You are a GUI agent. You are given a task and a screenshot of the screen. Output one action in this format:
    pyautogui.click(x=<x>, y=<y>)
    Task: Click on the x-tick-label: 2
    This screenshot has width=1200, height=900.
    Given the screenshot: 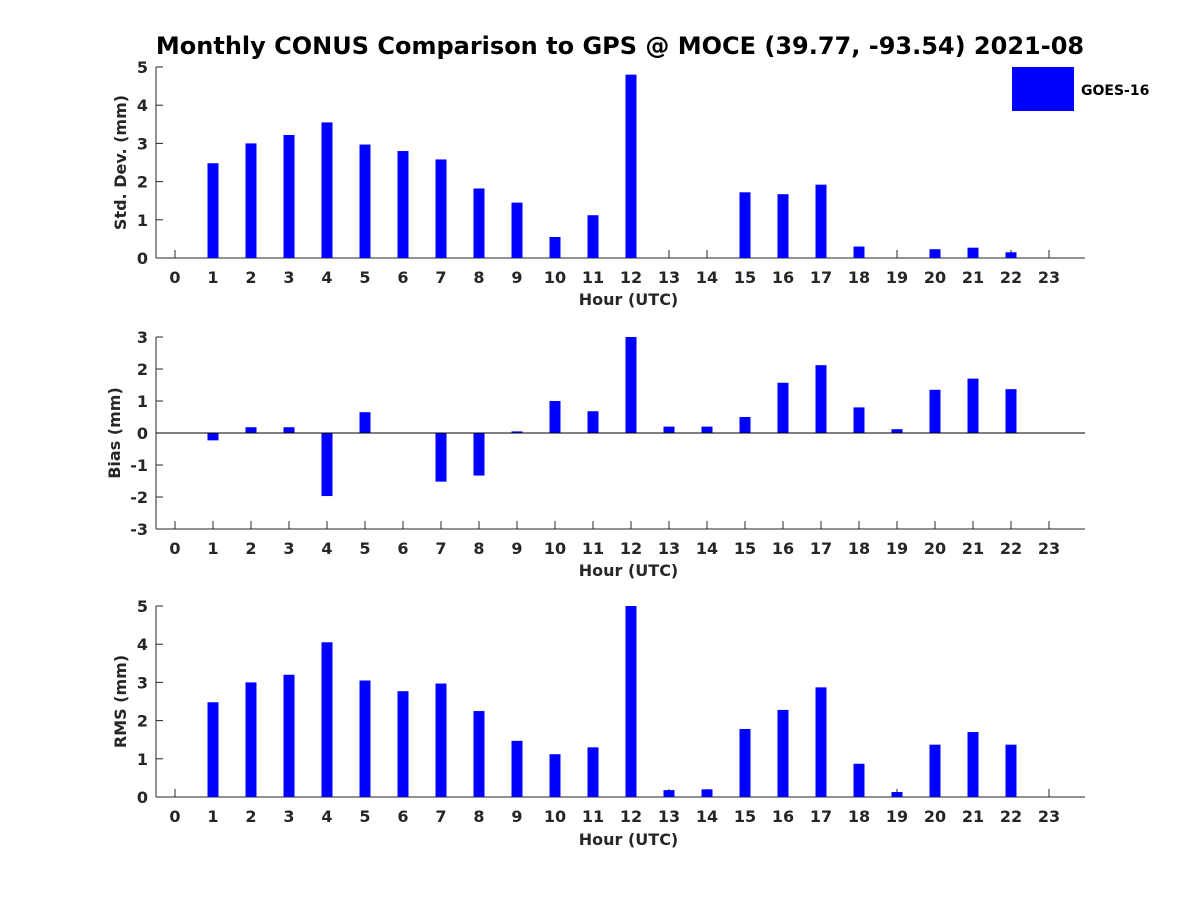 What is the action you would take?
    pyautogui.click(x=250, y=277)
    